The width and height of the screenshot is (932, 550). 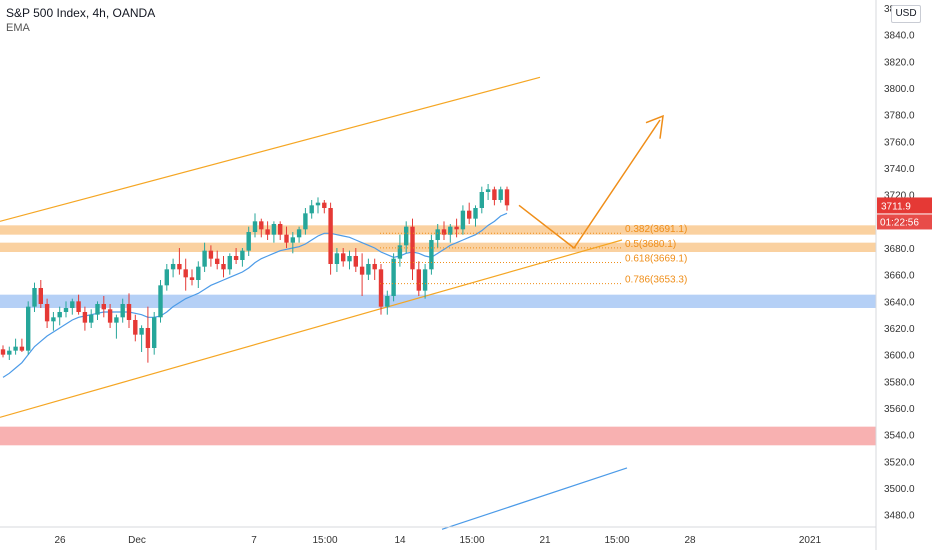 I want to click on projection-path, so click(x=589, y=184).